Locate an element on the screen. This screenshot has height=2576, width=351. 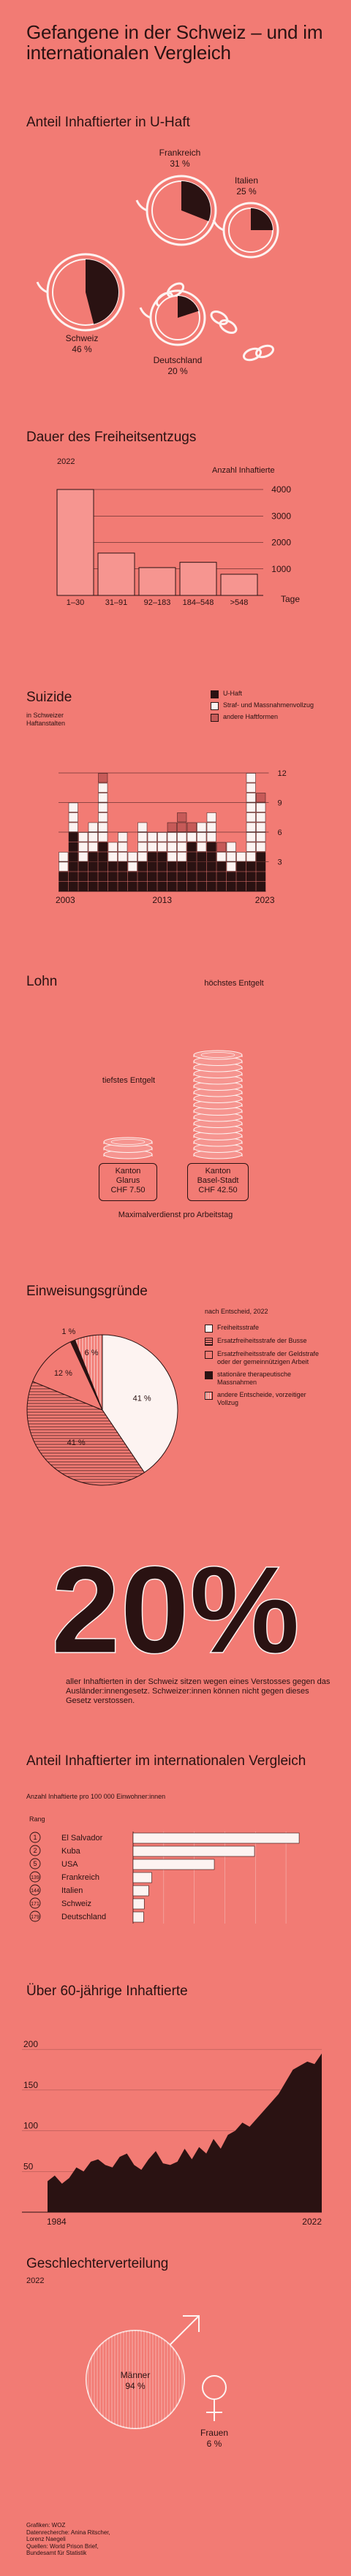
uhaft-cuff-deutschland is located at coordinates (172, 318).